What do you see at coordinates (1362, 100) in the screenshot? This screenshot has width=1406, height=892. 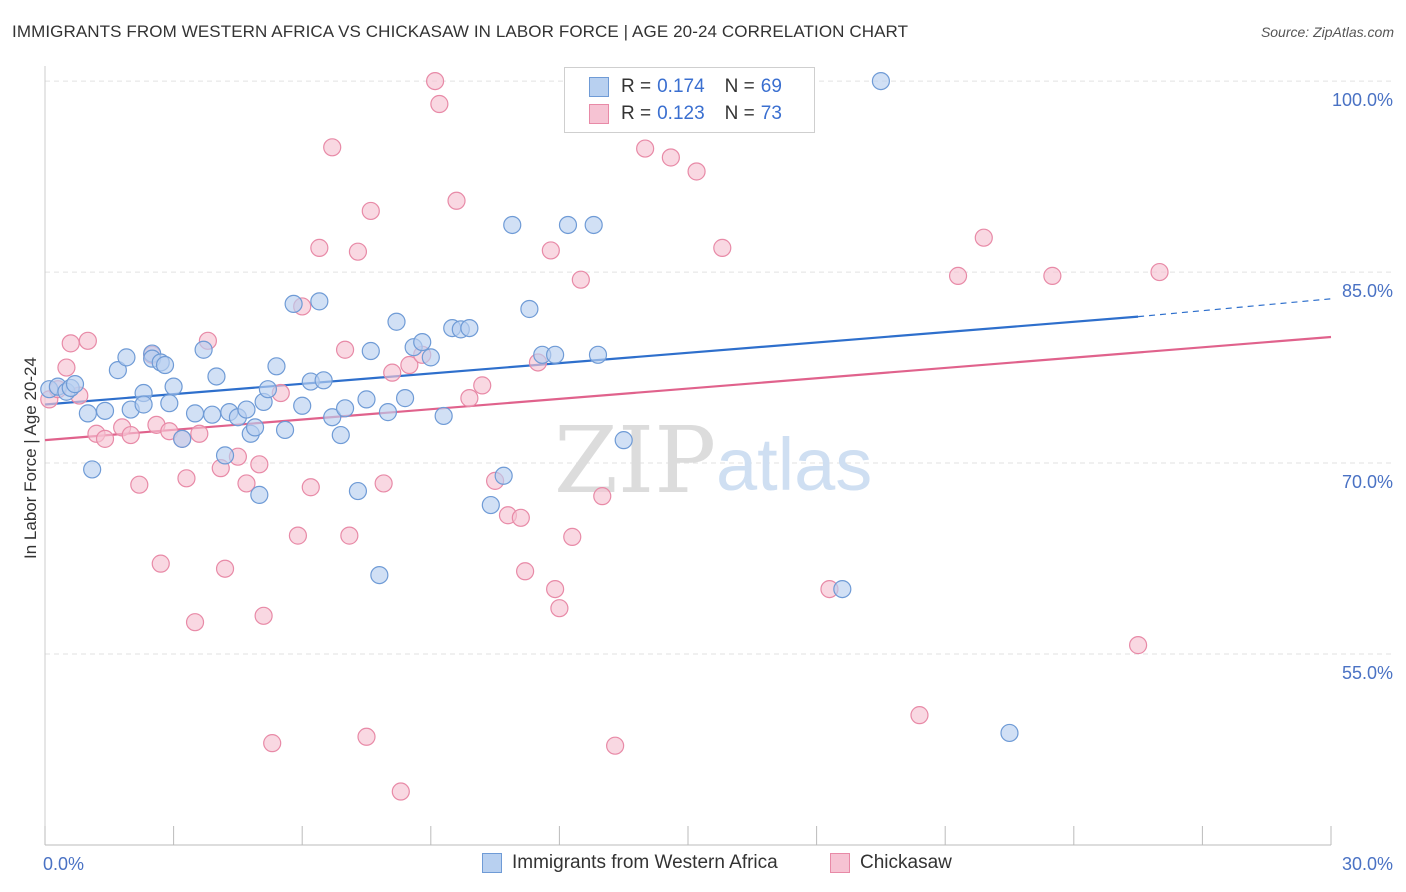 I see `y-tick-label: 100.0%` at bounding box center [1362, 100].